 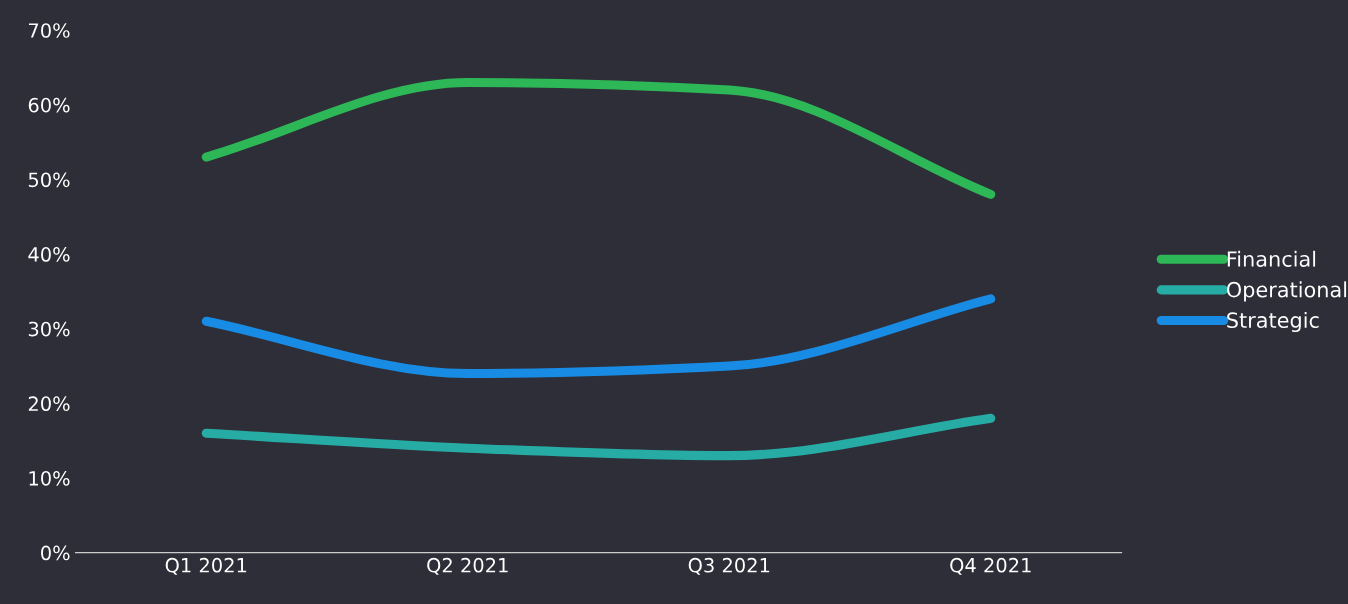 What do you see at coordinates (1286, 291) in the screenshot?
I see `legend-label: Operational` at bounding box center [1286, 291].